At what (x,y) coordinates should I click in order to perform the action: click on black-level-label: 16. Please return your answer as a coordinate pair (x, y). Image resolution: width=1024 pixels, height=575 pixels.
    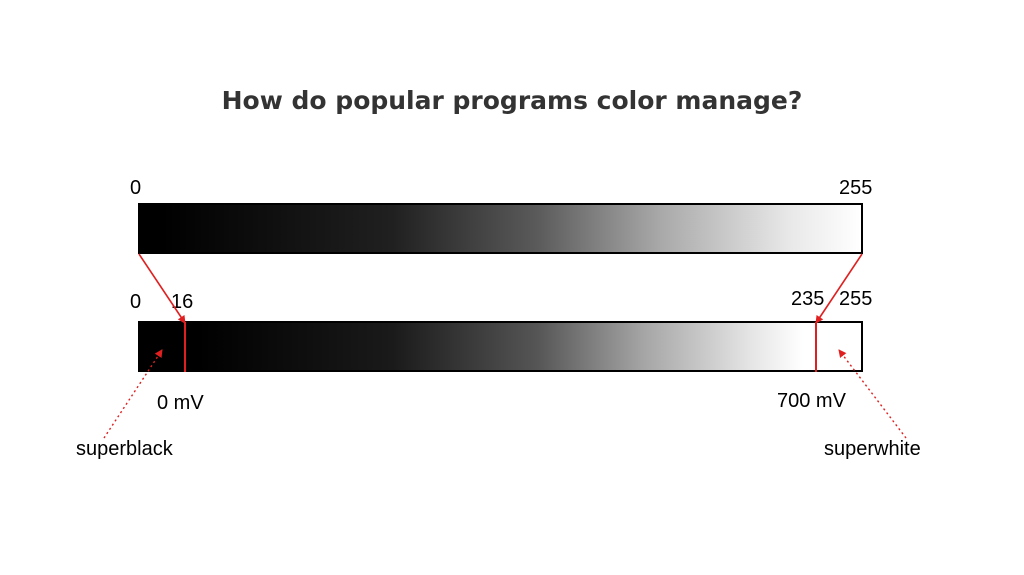
    Looking at the image, I should click on (182, 302).